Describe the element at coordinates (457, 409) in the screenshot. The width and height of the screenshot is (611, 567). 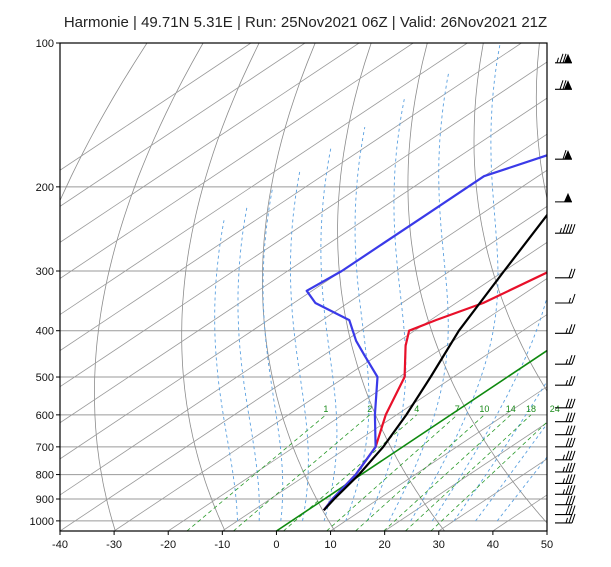
I see `mixing-ratio-label: 7` at that location.